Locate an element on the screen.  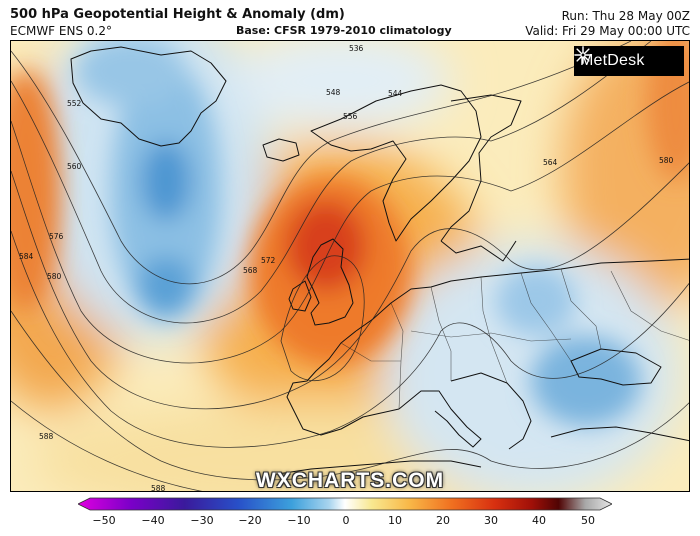
contour-label-588: 588 is located at coordinates (46, 436).